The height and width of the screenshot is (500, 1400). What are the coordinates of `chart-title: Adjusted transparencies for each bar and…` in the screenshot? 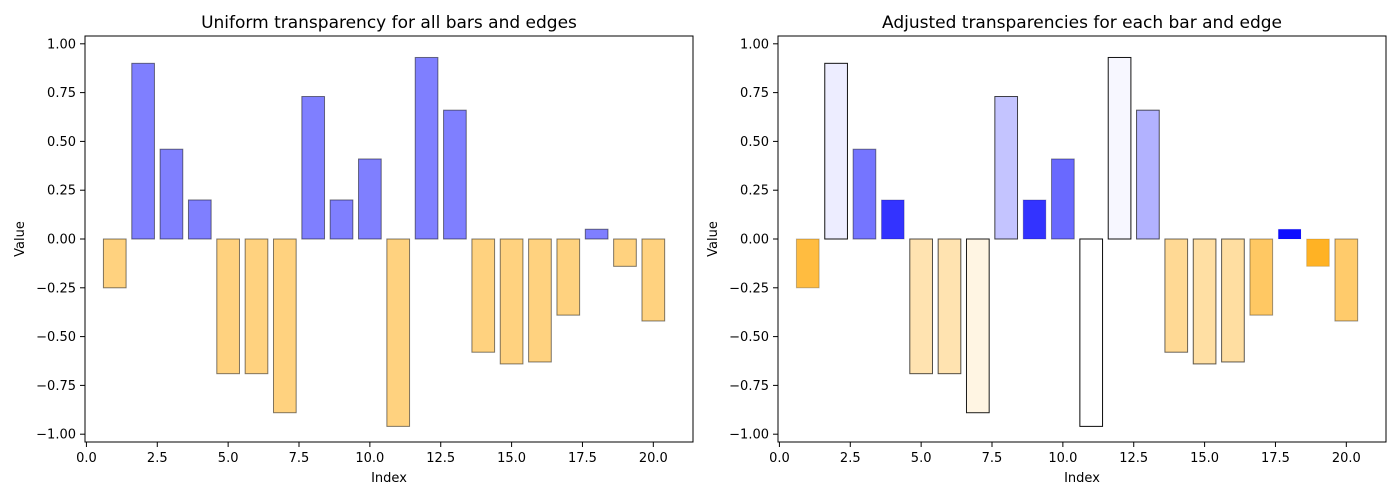 It's located at (1082, 23).